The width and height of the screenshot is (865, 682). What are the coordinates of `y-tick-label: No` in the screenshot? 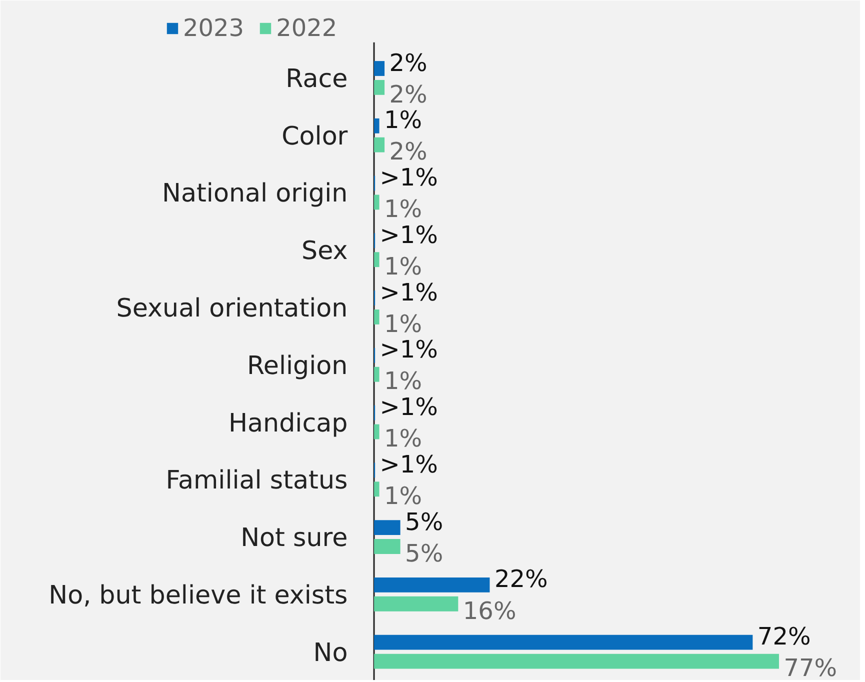 It's located at (330, 651).